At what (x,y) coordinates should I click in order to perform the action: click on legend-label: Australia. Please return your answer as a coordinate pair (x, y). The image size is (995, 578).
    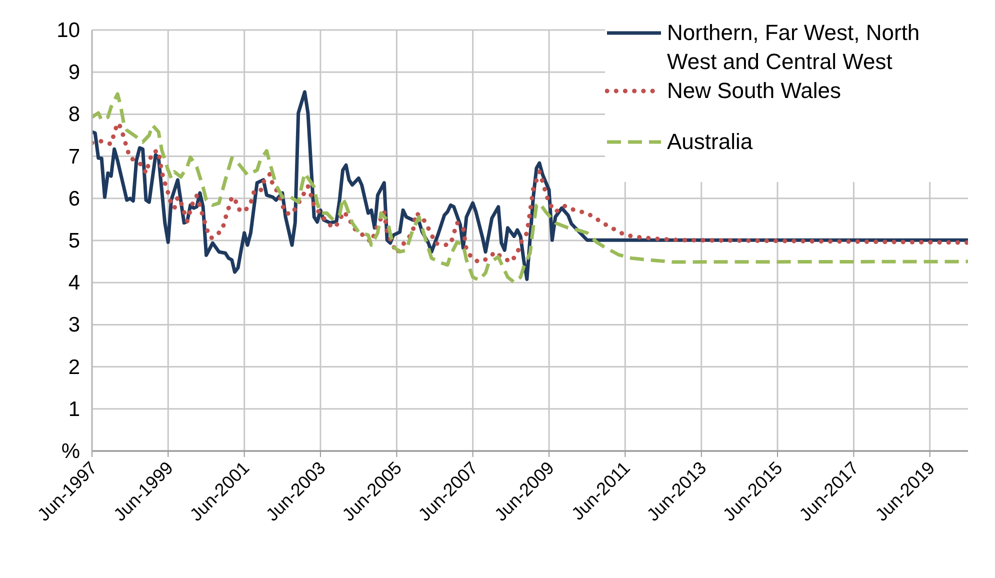
    Looking at the image, I should click on (710, 142).